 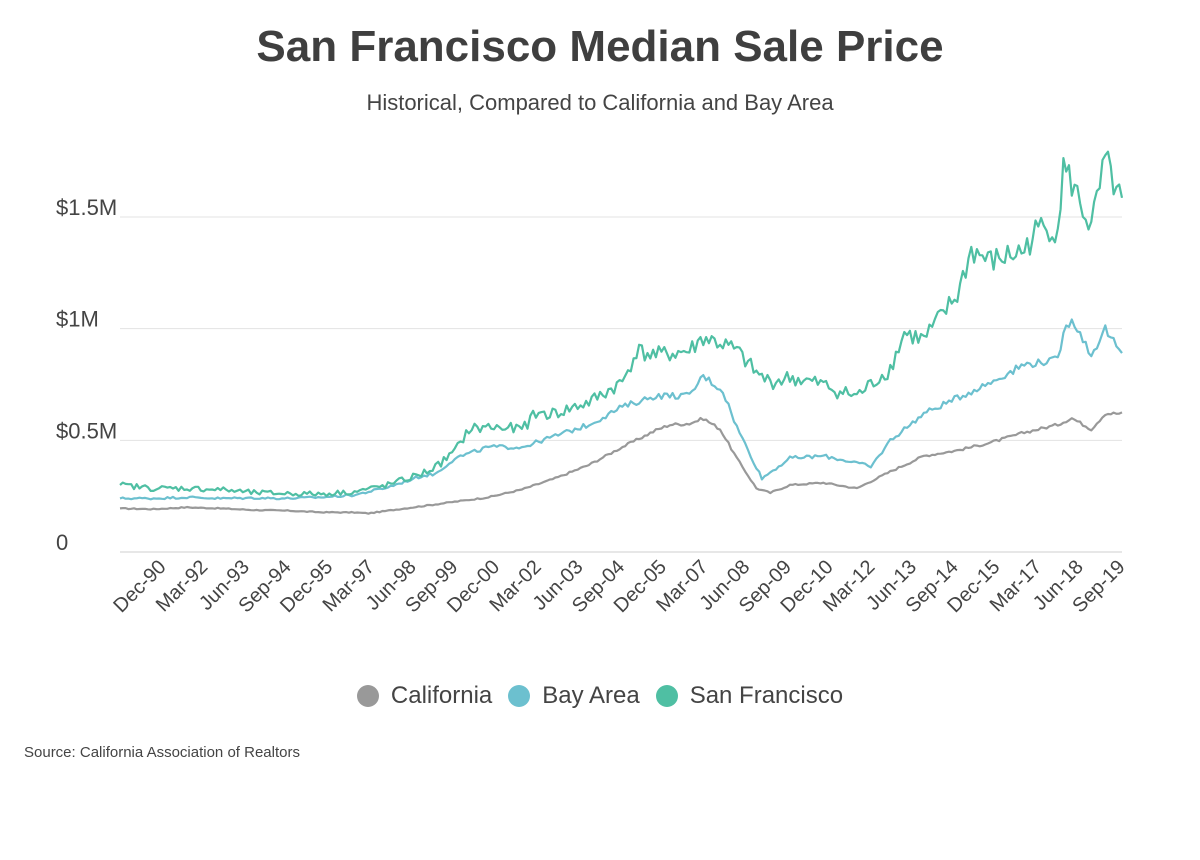 I want to click on chart-legend: California Bay Area San Francisco, so click(x=600, y=696).